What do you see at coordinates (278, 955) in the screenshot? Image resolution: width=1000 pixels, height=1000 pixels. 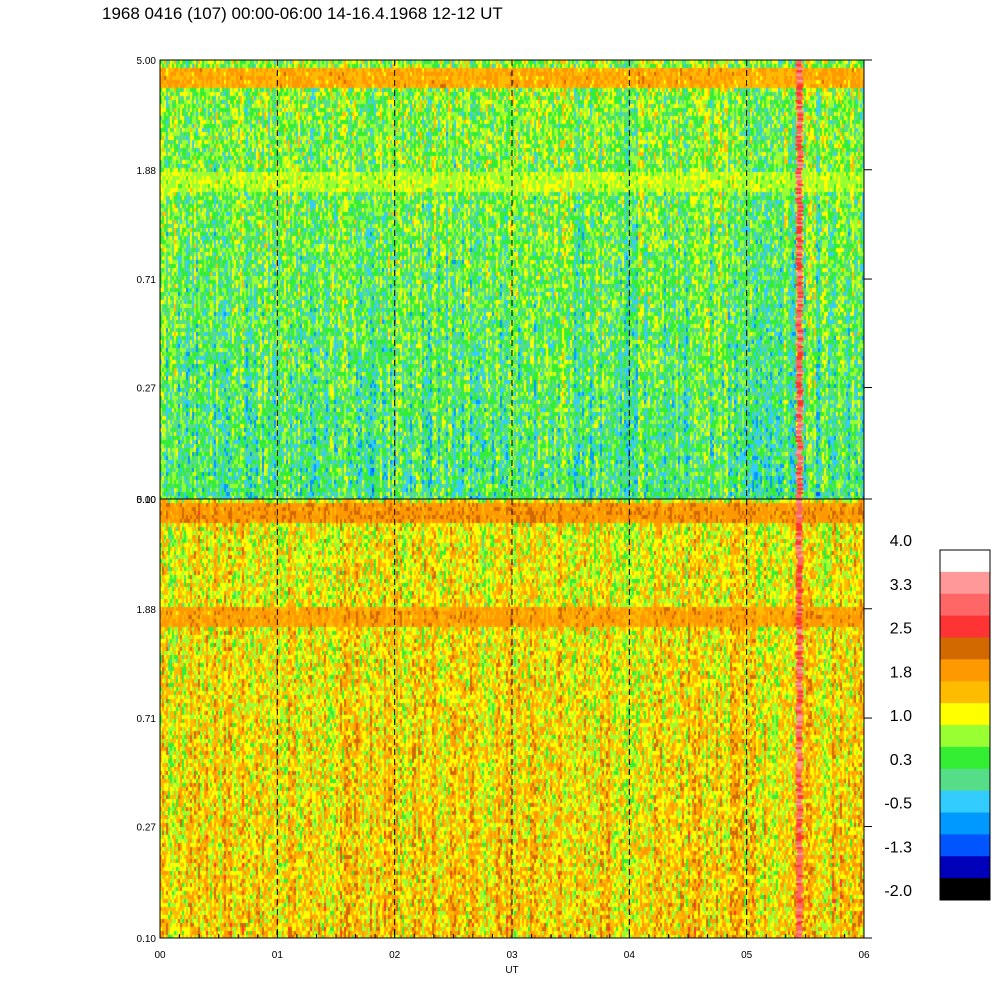 I see `x-tick-label: 01` at bounding box center [278, 955].